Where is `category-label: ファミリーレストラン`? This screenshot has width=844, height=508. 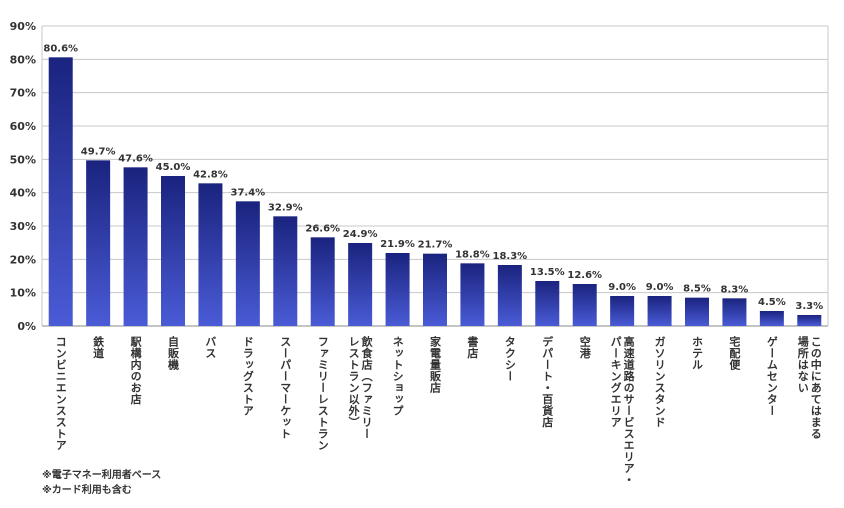
category-label: ファミリーレストラン is located at coordinates (322, 393).